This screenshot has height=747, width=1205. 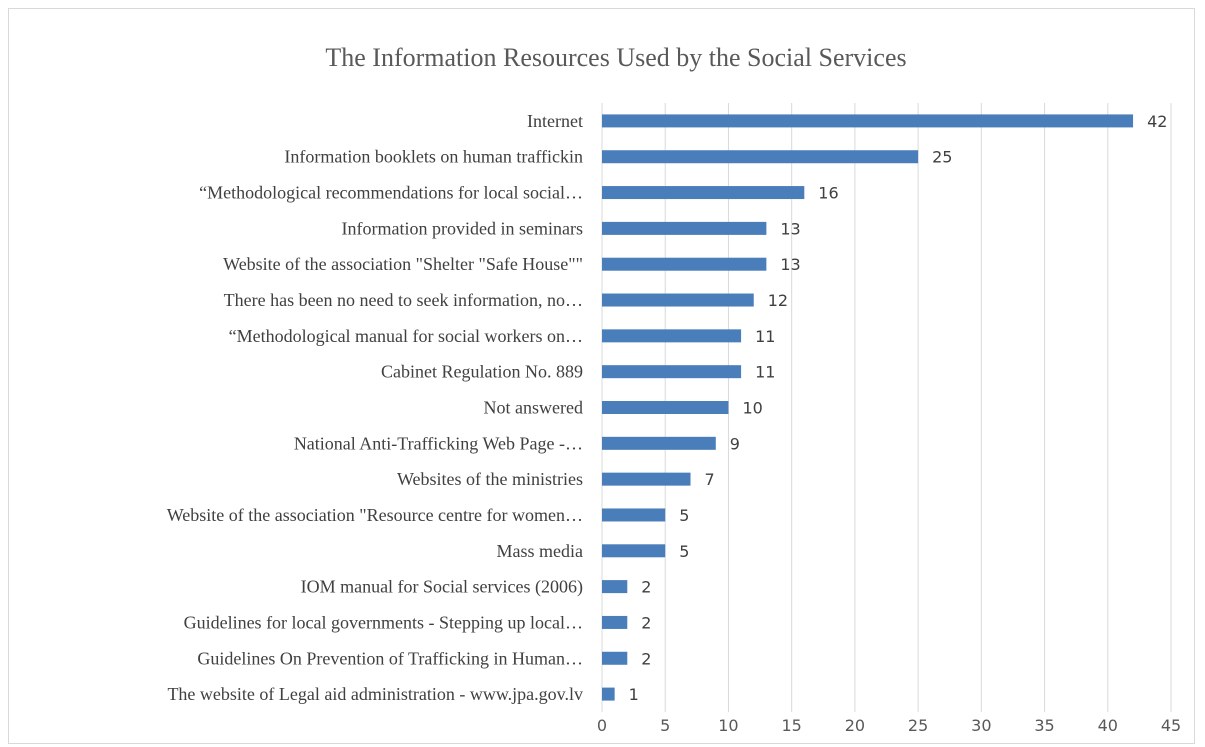 I want to click on x-tick-label: 25, so click(x=918, y=725).